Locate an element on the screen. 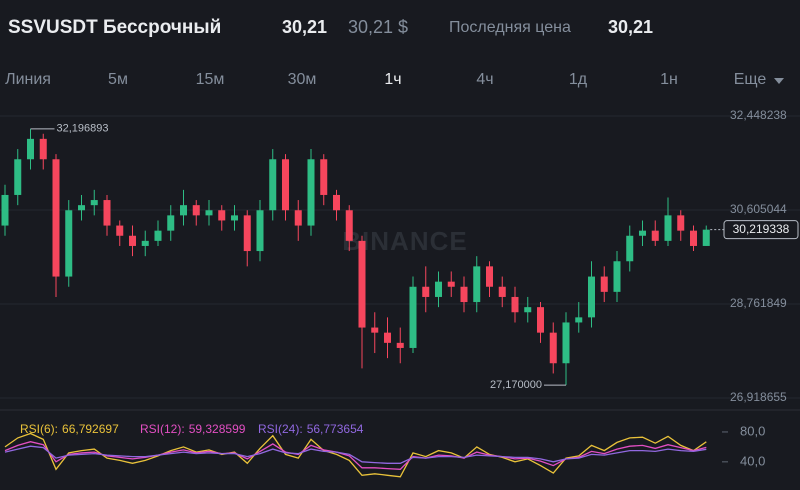 The height and width of the screenshot is (490, 800). min-label: 27,170000 is located at coordinates (516, 385).